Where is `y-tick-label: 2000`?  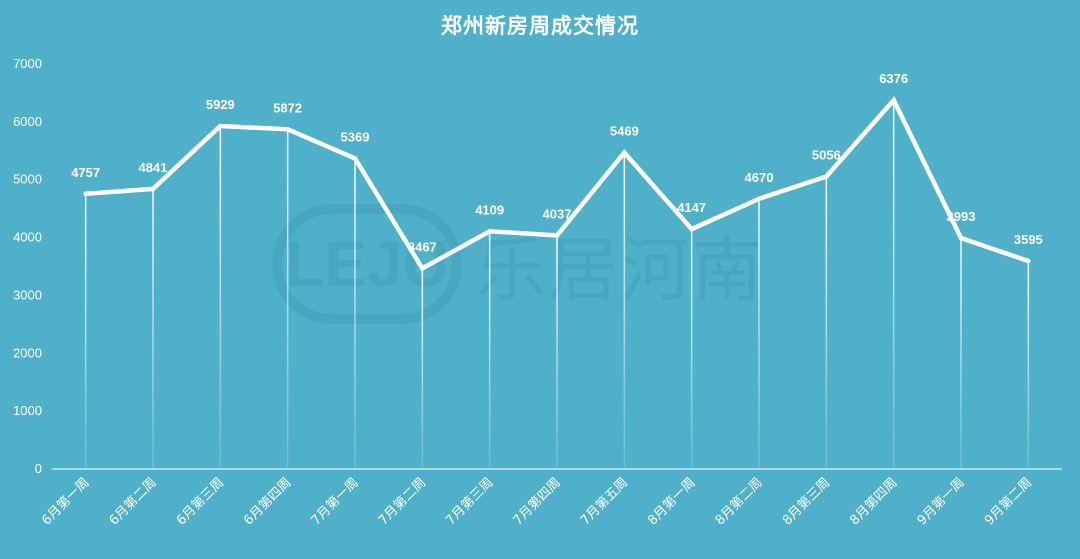
y-tick-label: 2000 is located at coordinates (27, 352).